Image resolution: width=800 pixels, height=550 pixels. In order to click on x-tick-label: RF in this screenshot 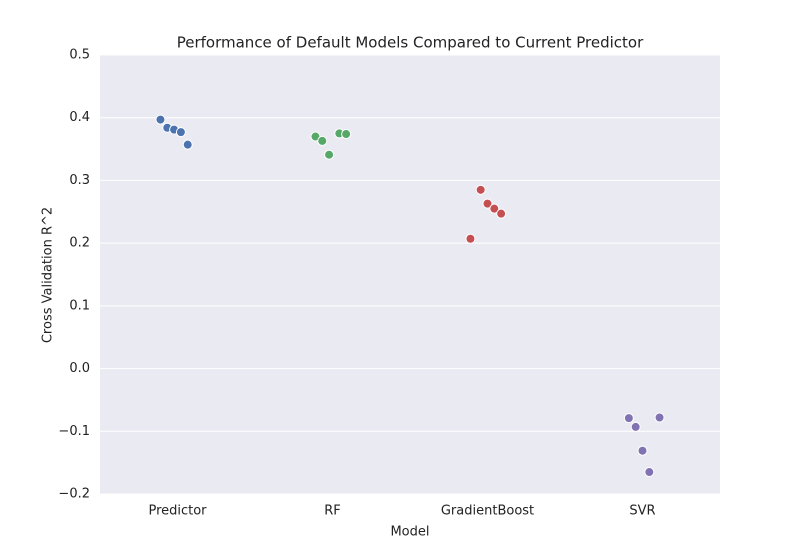, I will do `click(332, 511)`.